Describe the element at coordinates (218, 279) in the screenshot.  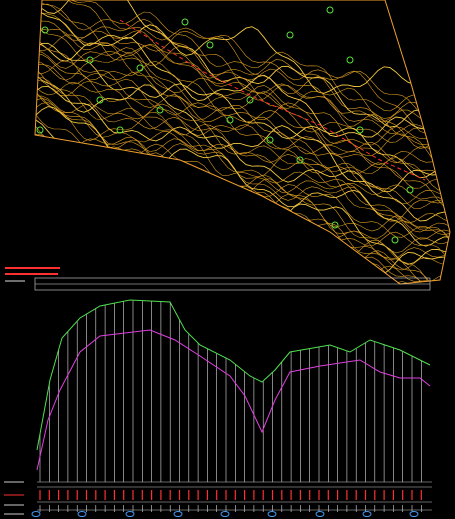
I see `profile-header` at that location.